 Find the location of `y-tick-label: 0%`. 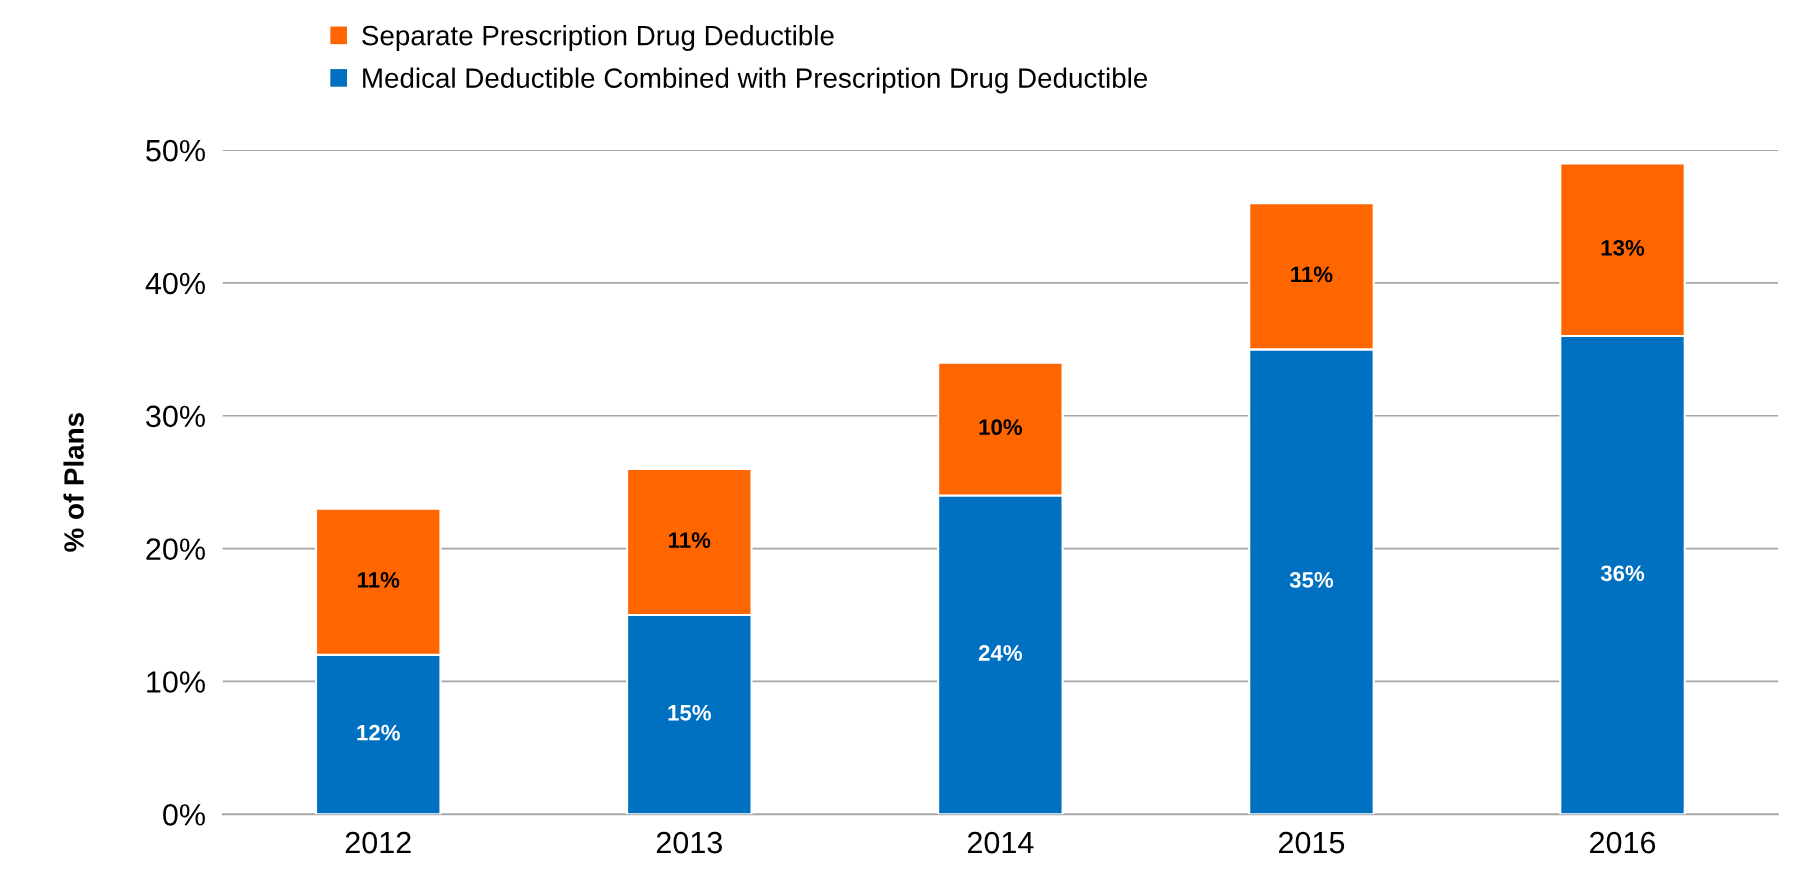

y-tick-label: 0% is located at coordinates (184, 815).